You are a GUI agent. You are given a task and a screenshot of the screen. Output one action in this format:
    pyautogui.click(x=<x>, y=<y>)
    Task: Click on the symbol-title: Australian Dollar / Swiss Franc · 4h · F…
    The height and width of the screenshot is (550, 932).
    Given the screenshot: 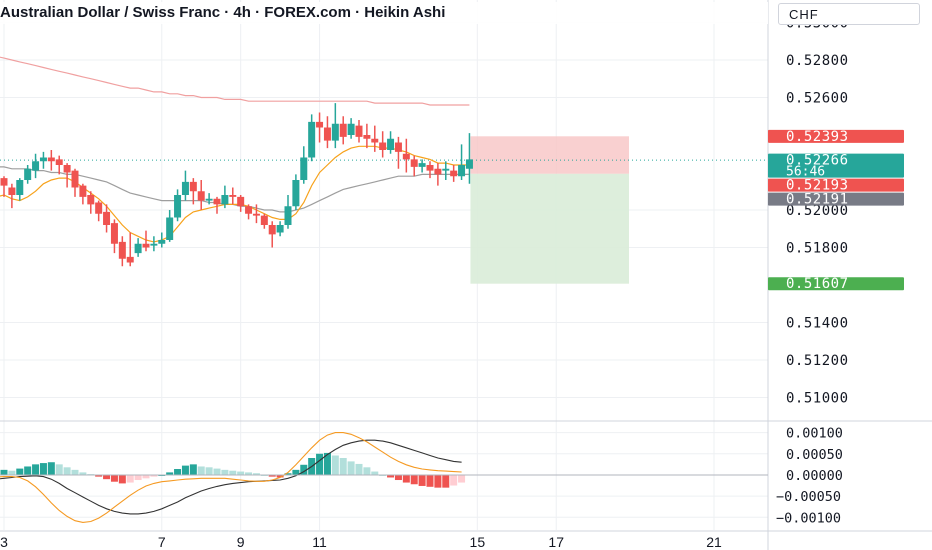 What is the action you would take?
    pyautogui.click(x=384, y=13)
    